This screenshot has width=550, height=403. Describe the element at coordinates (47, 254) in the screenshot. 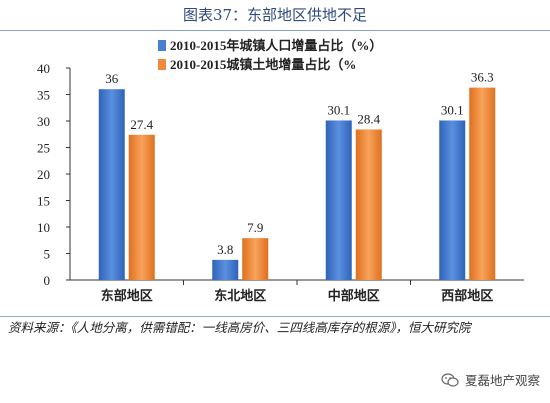

I see `y-tick-label: 5` at that location.